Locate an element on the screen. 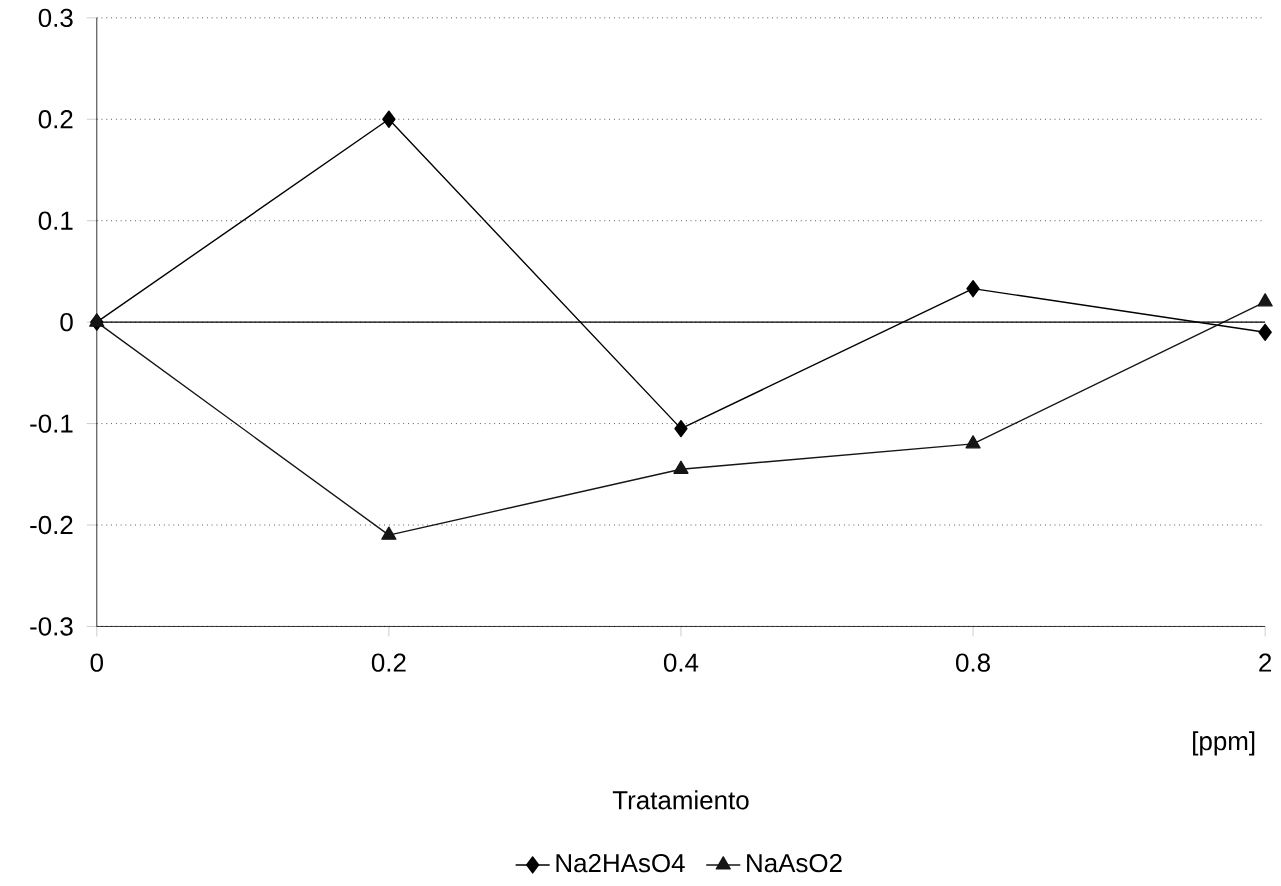 The image size is (1281, 886). y-tick-label: 0.2 is located at coordinates (55, 119).